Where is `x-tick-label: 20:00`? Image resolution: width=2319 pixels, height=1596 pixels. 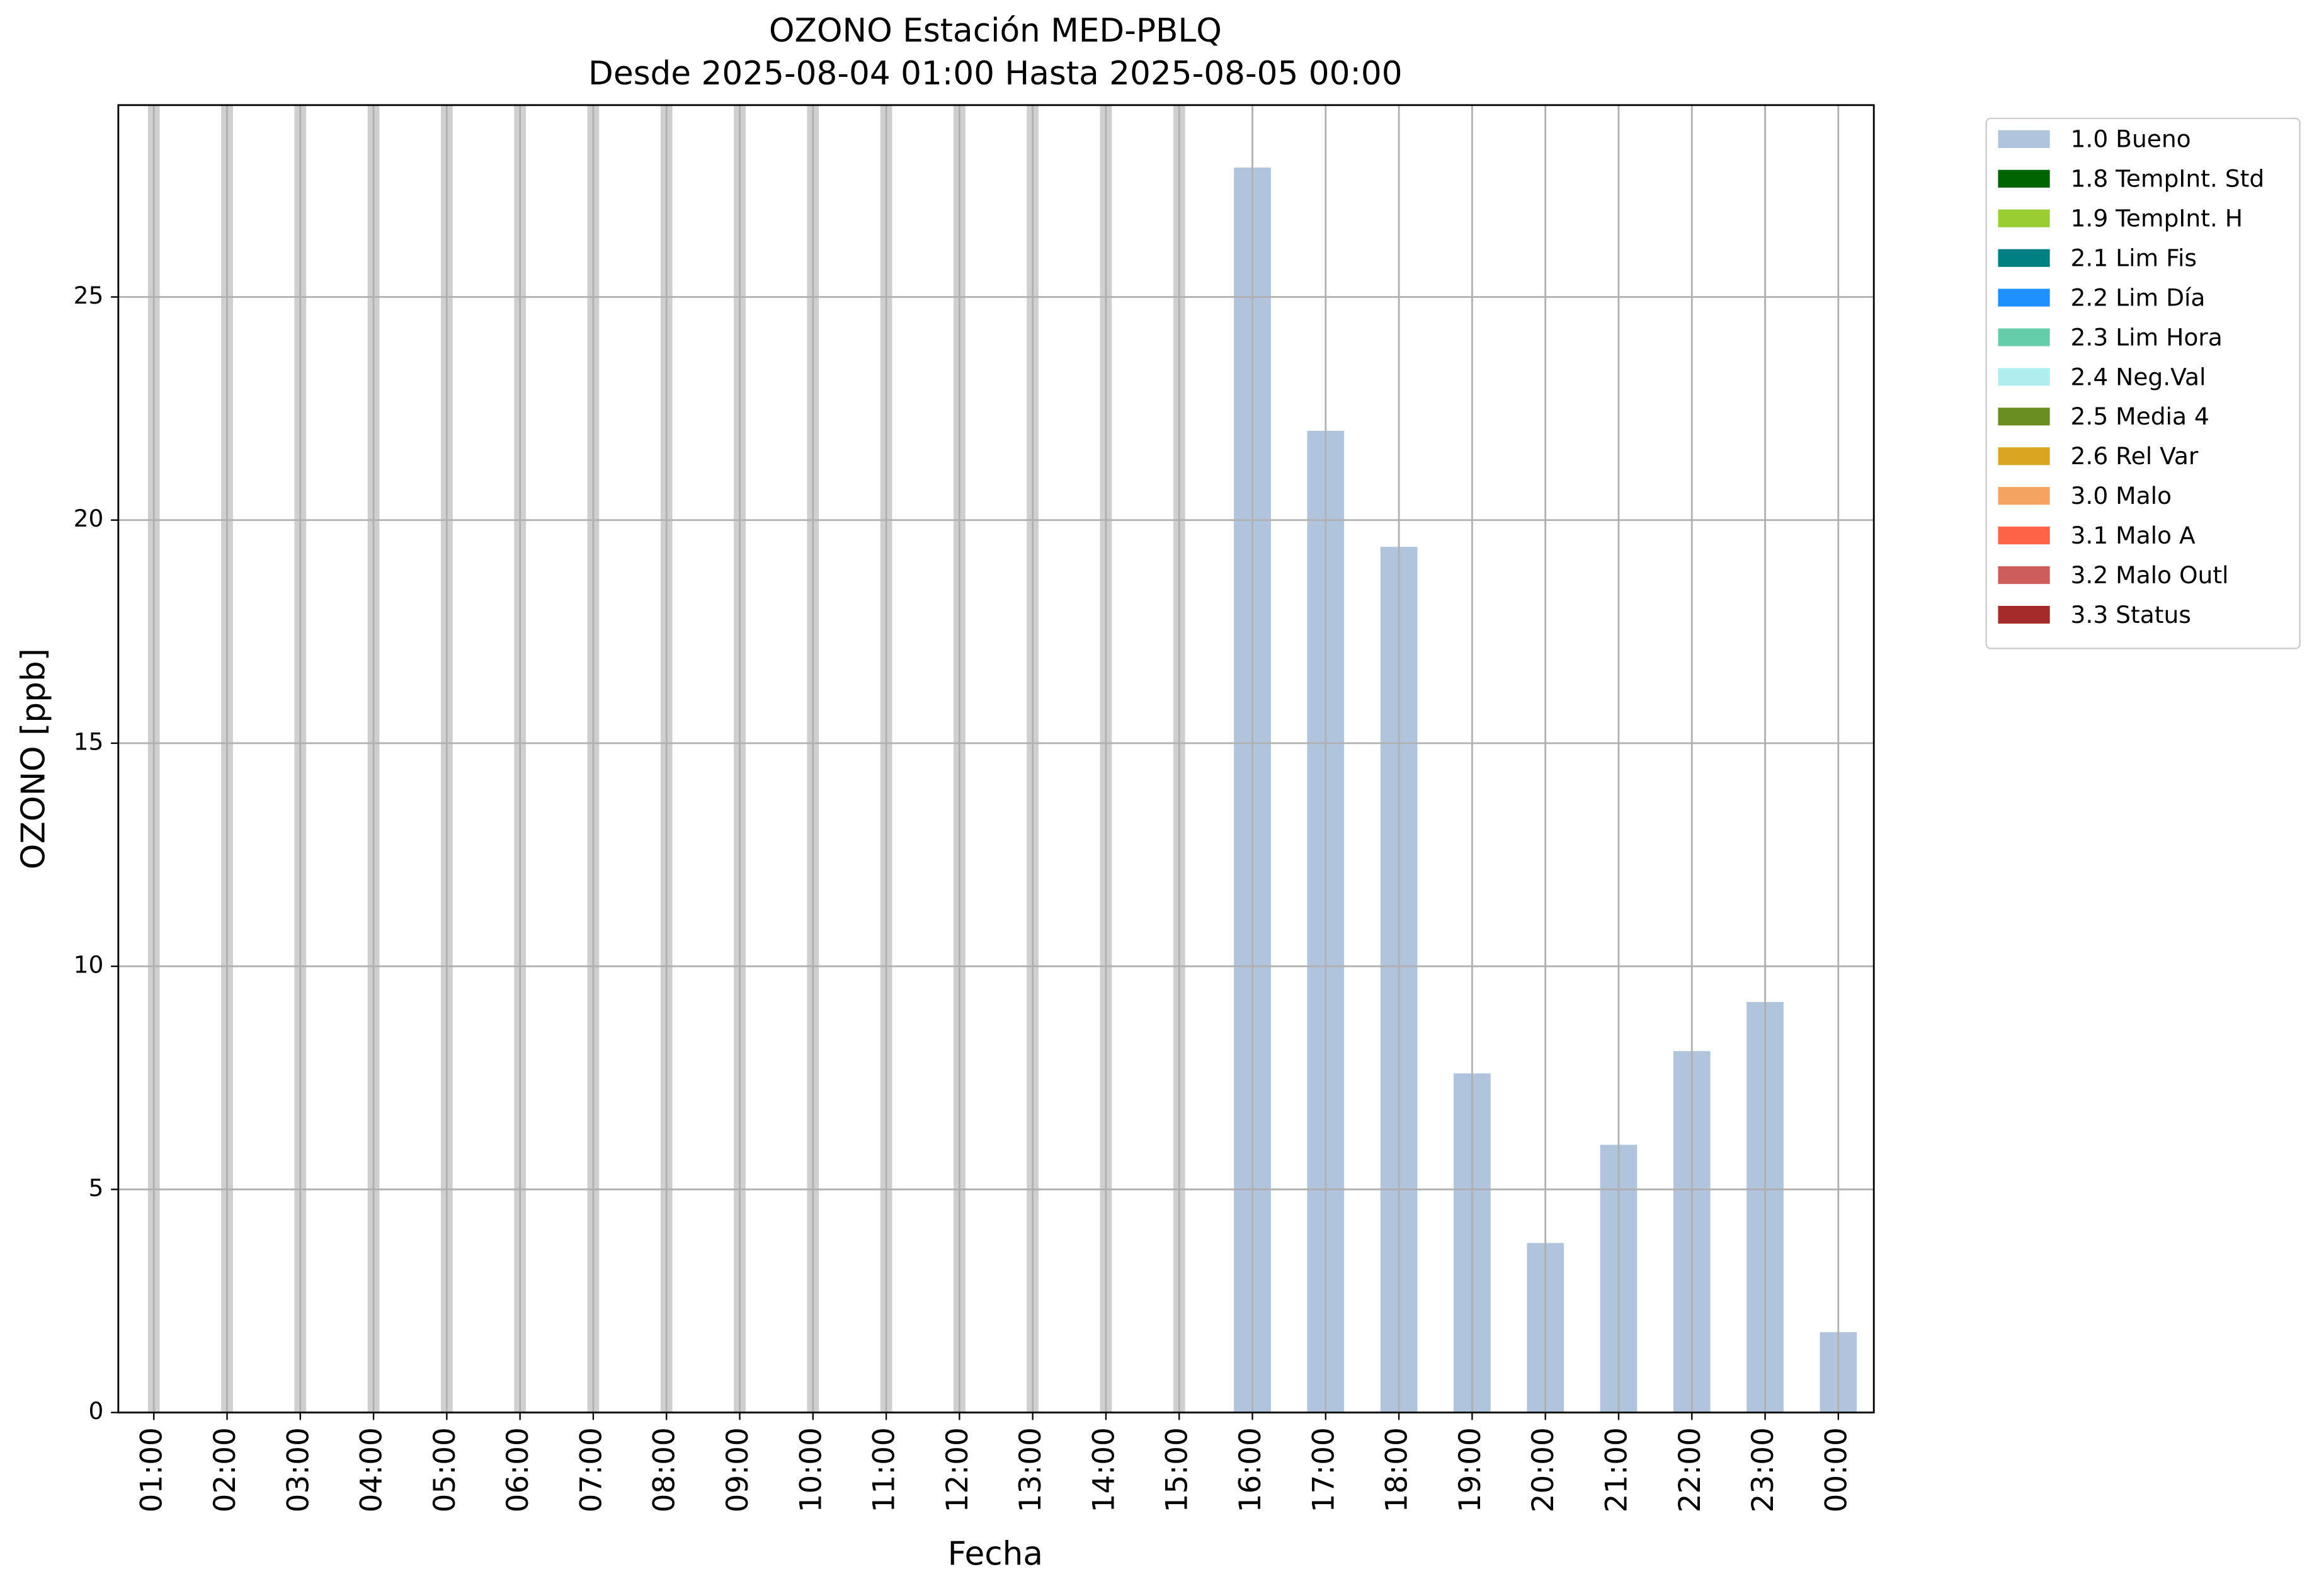
x-tick-label: 20:00 is located at coordinates (1543, 1469).